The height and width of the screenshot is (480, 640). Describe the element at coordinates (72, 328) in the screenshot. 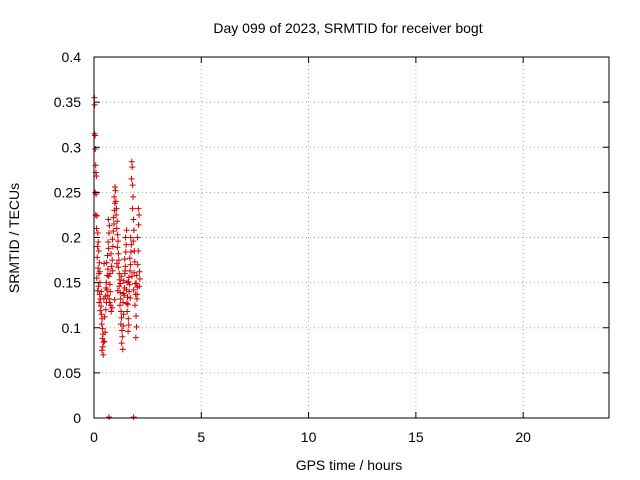

I see `y-tick-label: 0.1` at that location.